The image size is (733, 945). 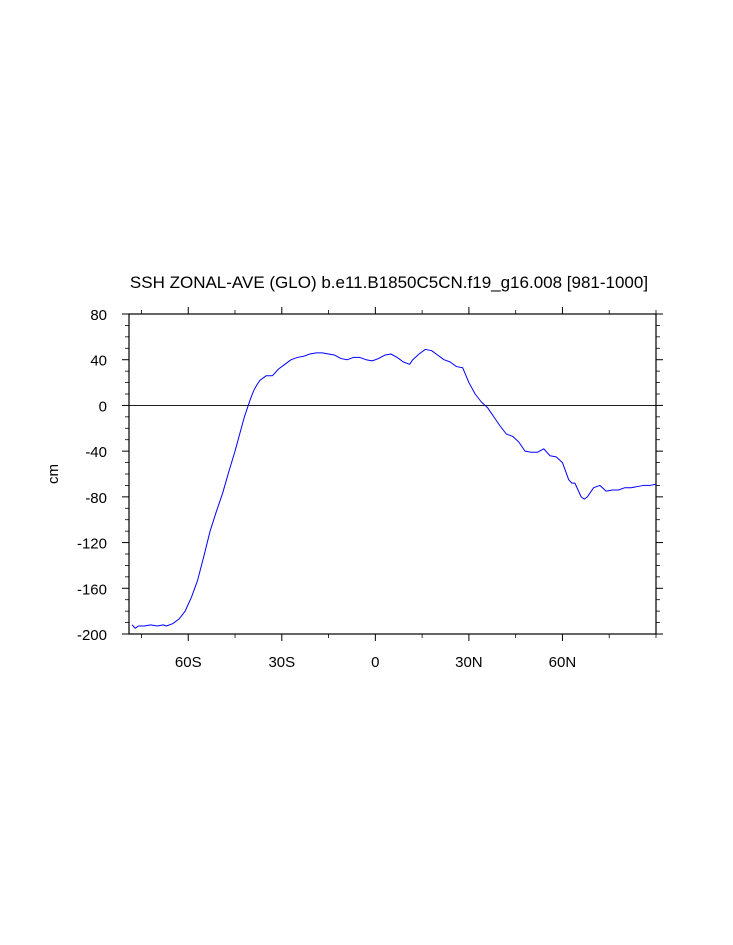 I want to click on x-tick-label: 30S, so click(x=281, y=662).